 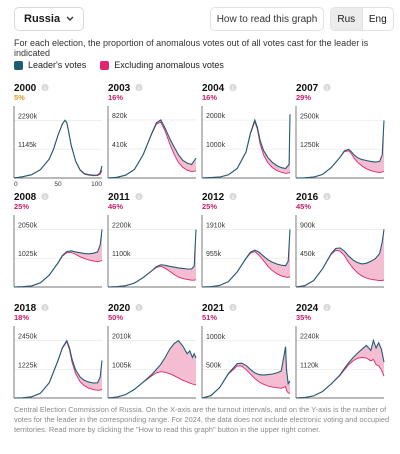 I want to click on chart-2021-anomaly-area, so click(x=246, y=372).